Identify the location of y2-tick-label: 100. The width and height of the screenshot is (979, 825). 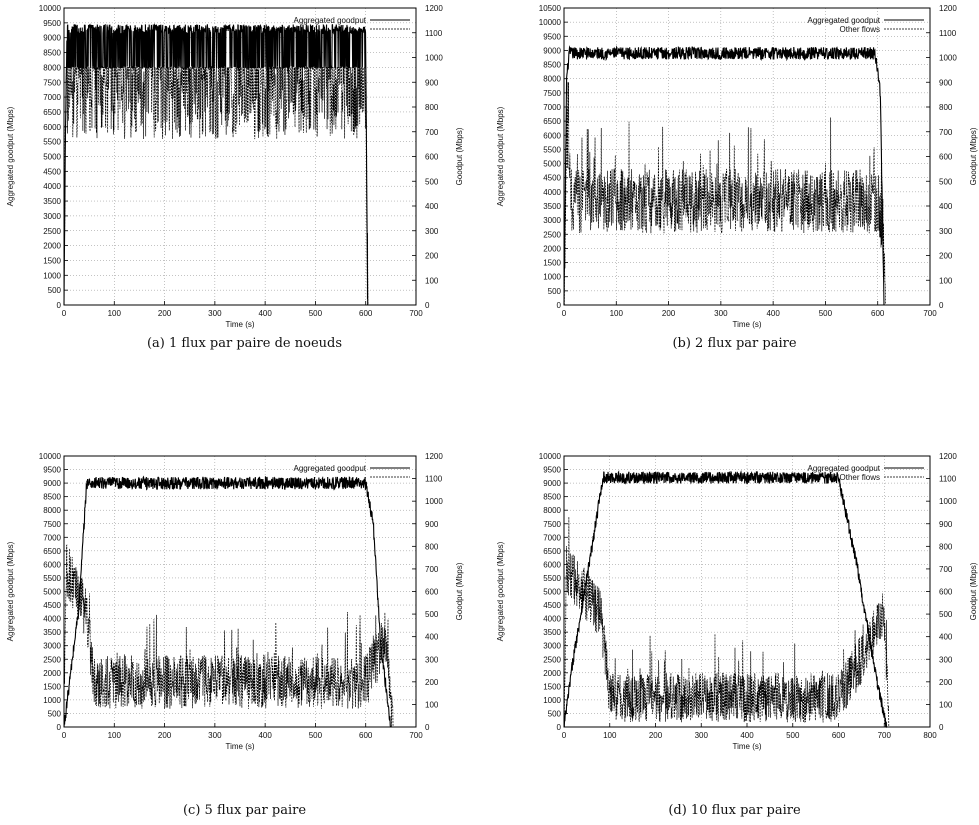
(432, 704).